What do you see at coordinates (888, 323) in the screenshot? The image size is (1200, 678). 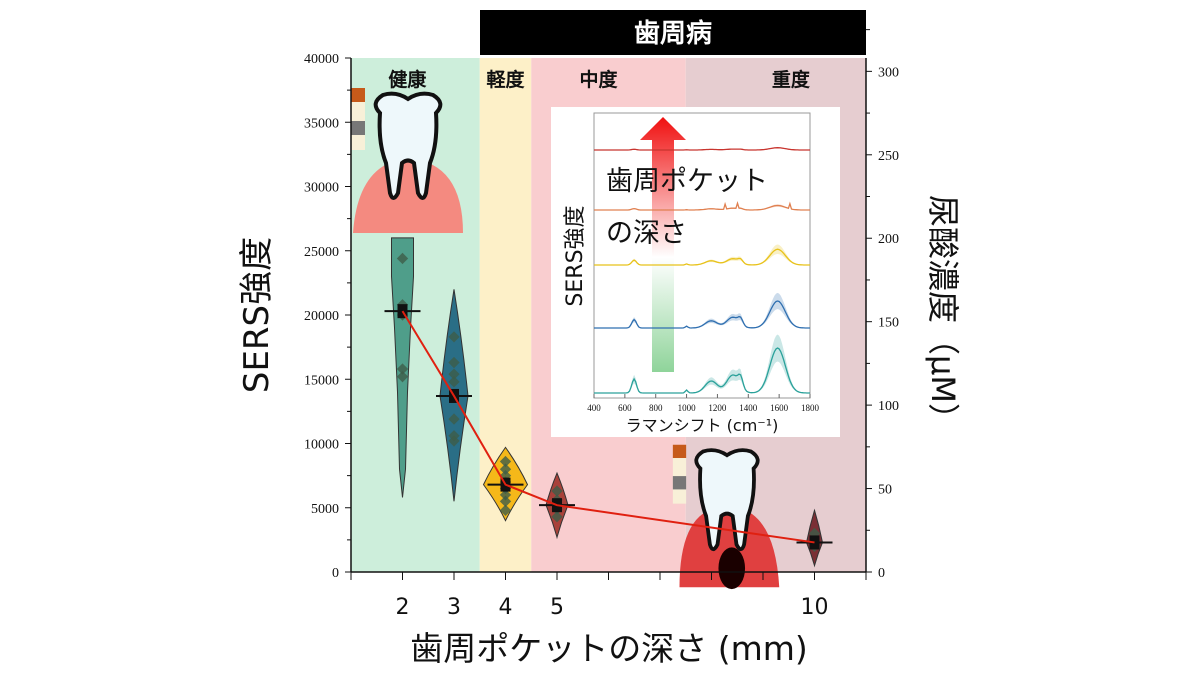 I see `y-right-tick-label: 150` at bounding box center [888, 323].